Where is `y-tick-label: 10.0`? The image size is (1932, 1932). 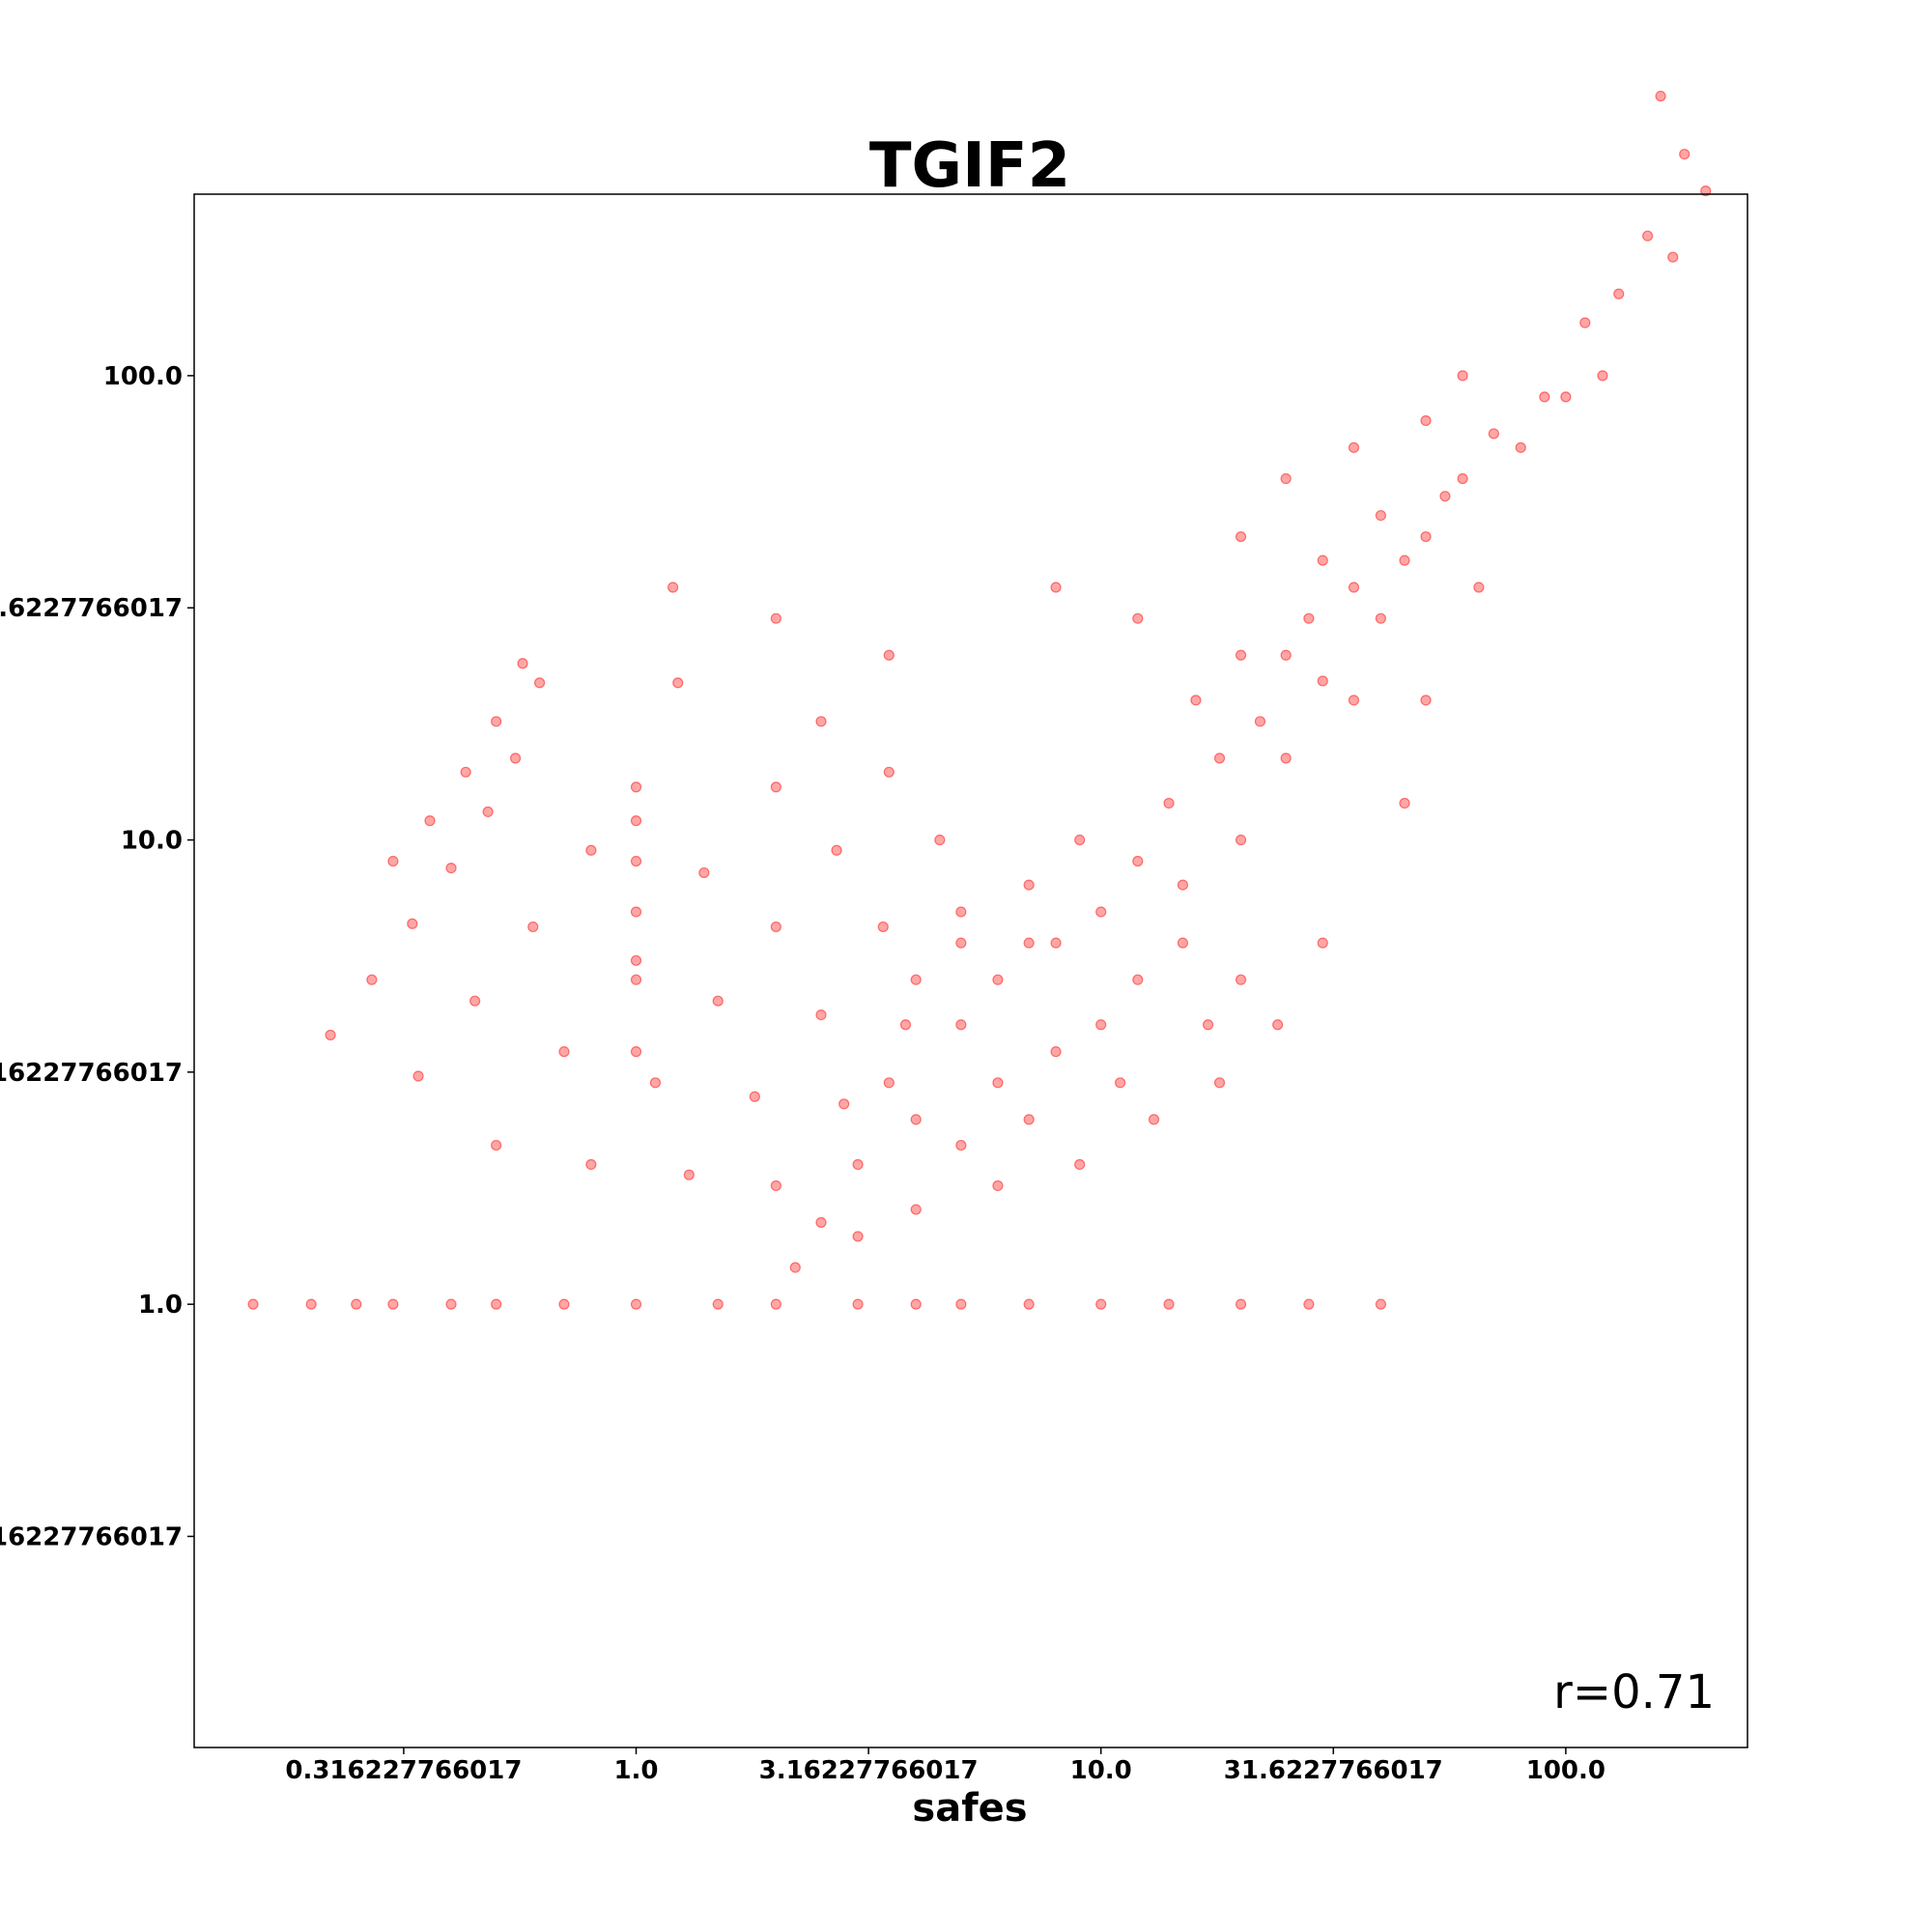
y-tick-label: 10.0 is located at coordinates (152, 841).